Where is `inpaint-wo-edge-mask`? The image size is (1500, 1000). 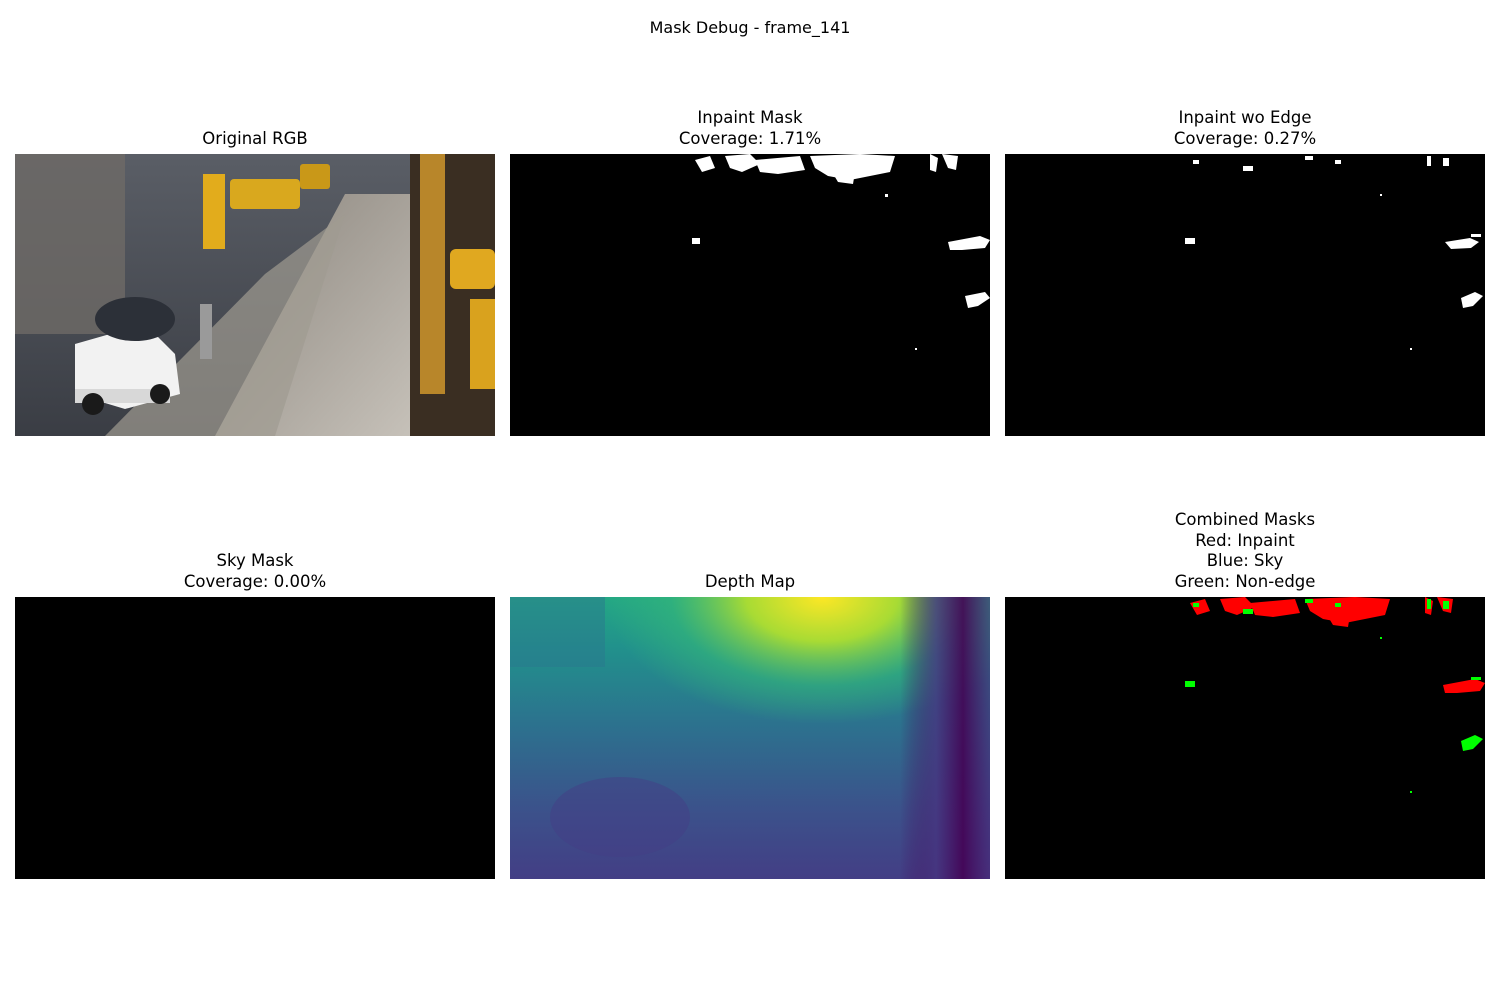 inpaint-wo-edge-mask is located at coordinates (1245, 295).